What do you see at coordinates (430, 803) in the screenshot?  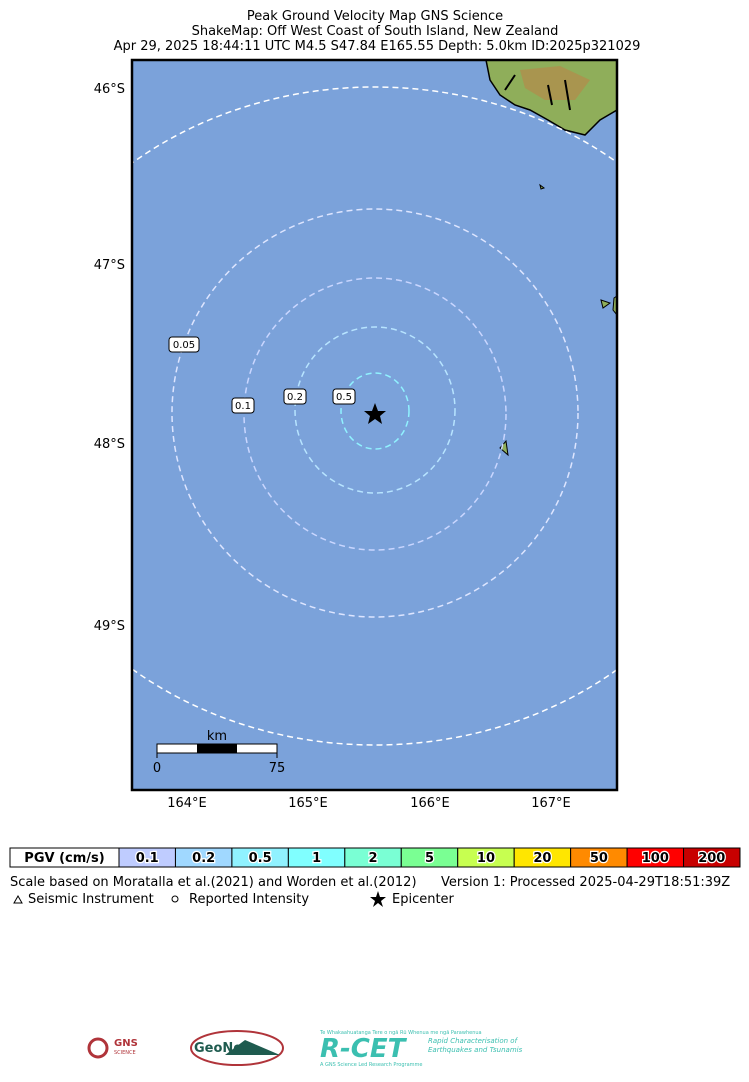 I see `lon-label: 166°E` at bounding box center [430, 803].